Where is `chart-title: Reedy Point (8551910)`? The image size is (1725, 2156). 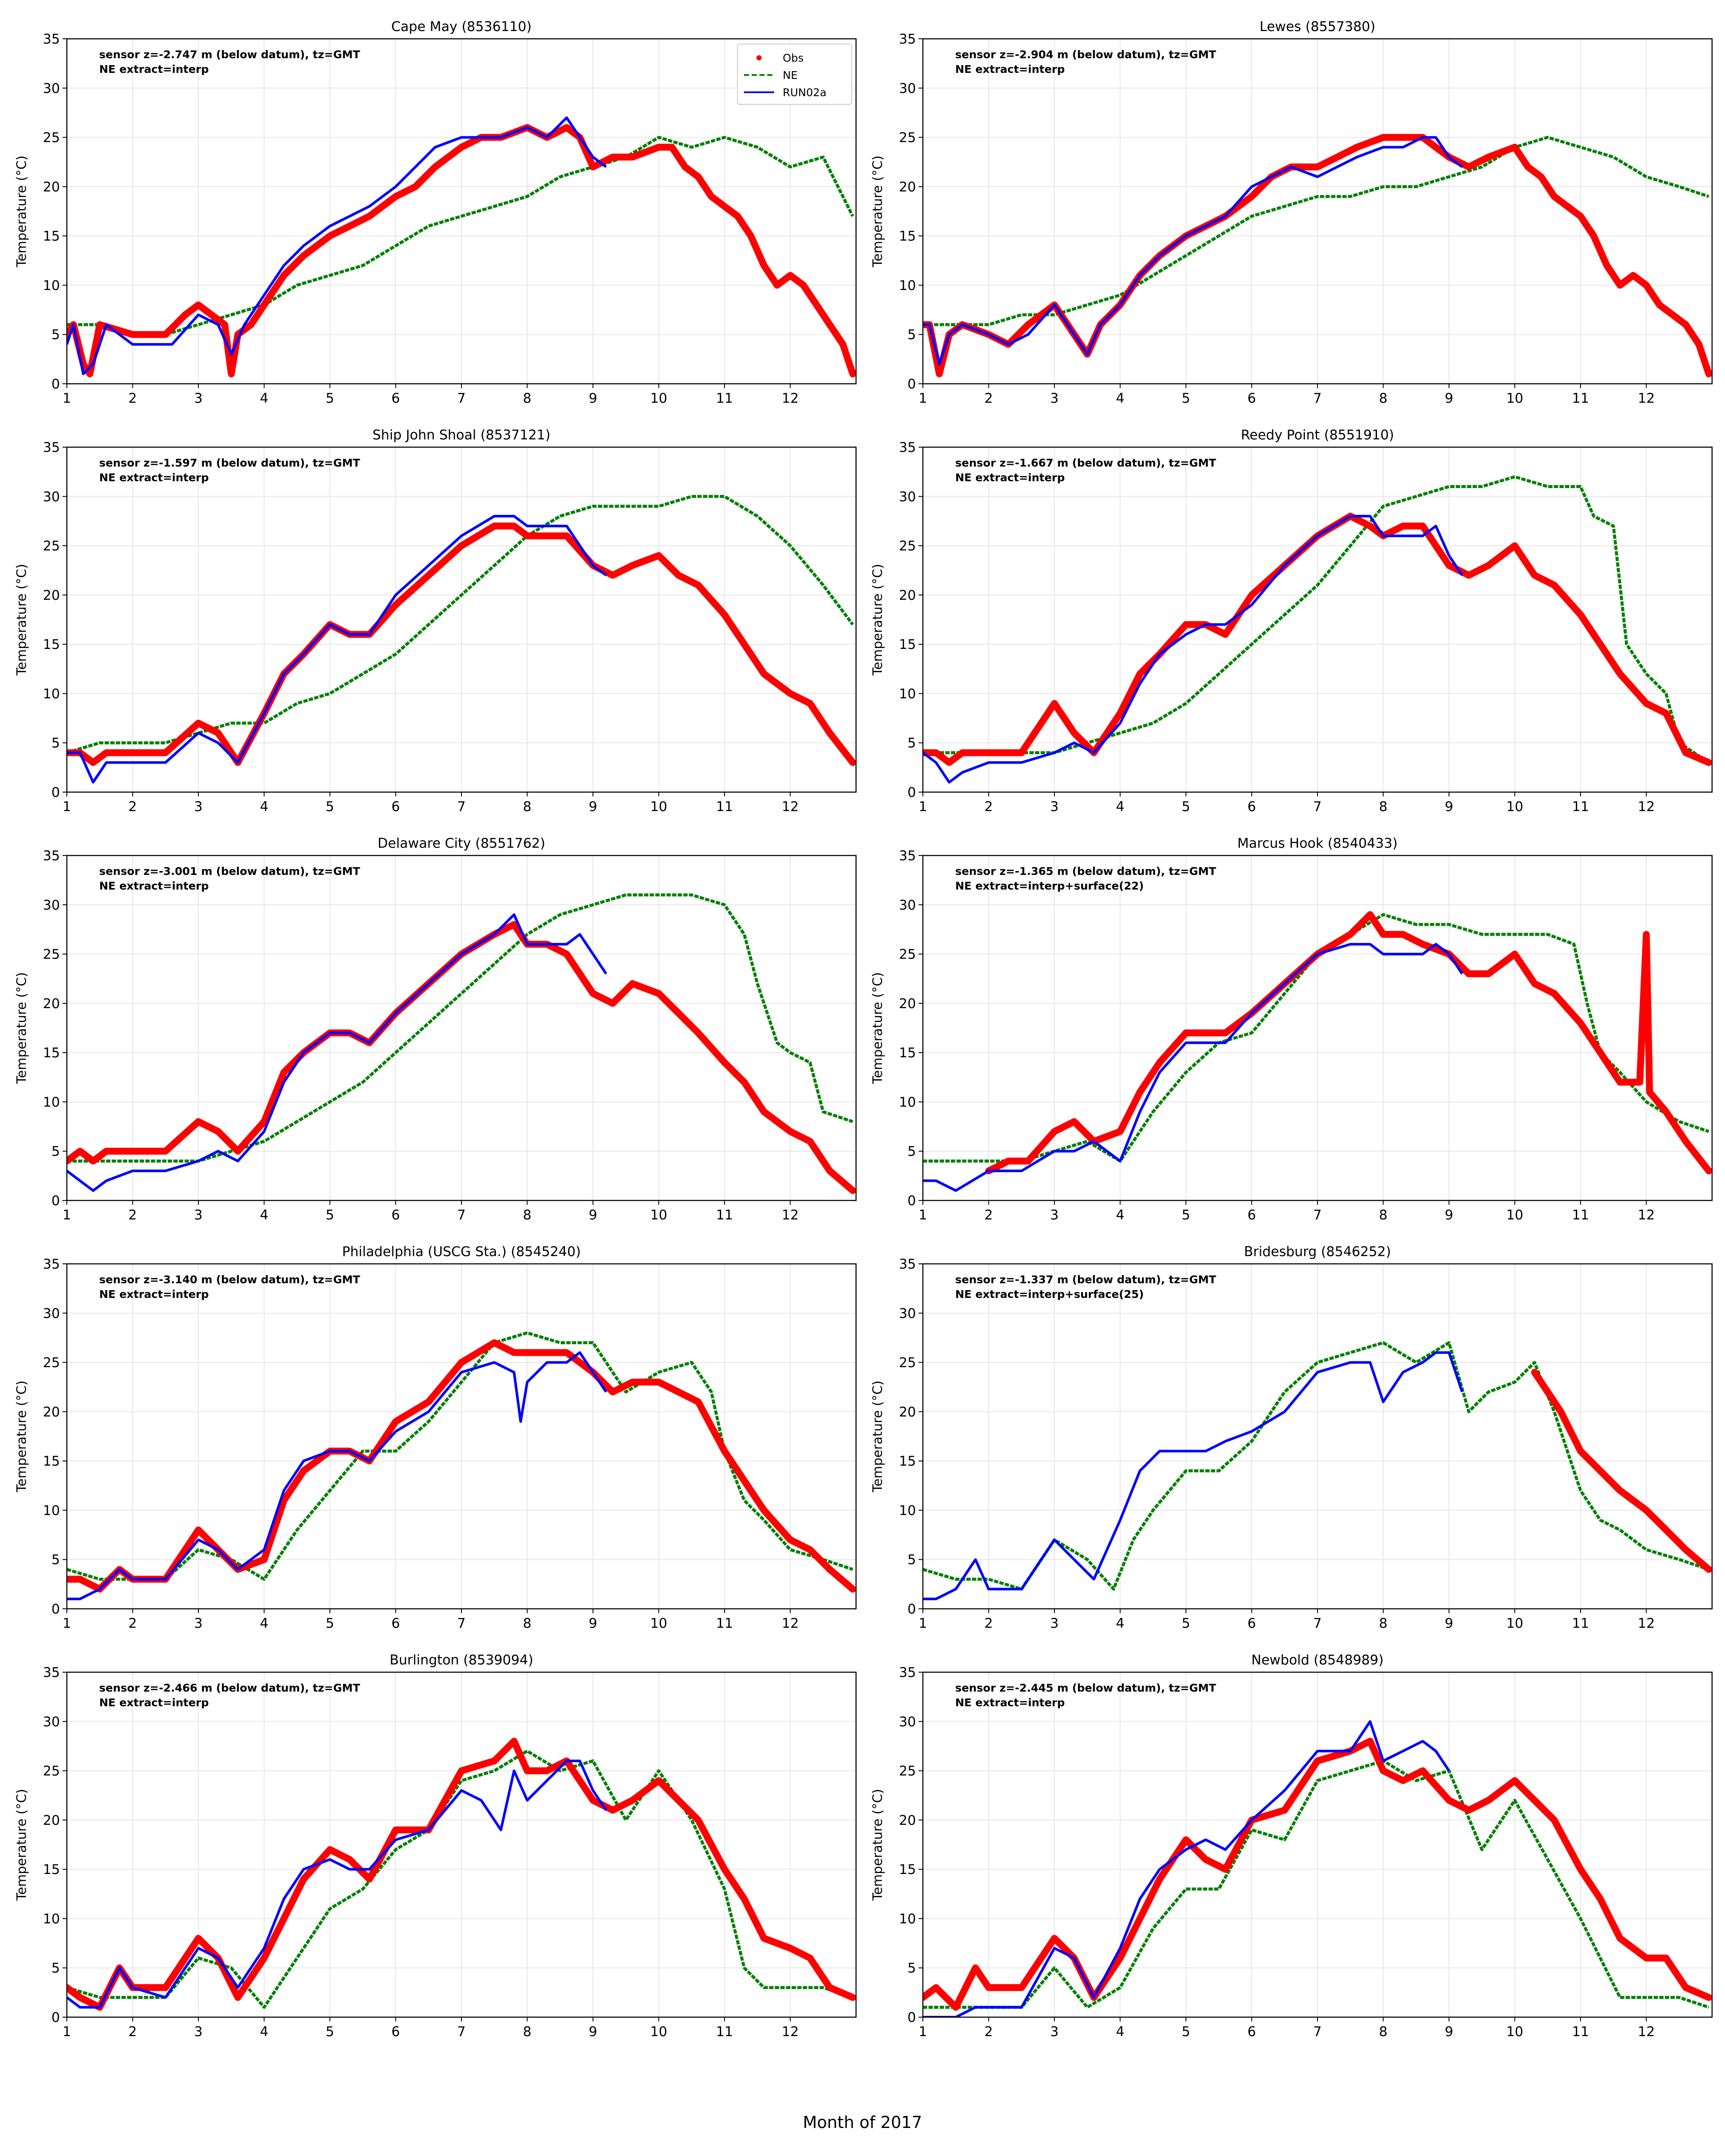 chart-title: Reedy Point (8551910) is located at coordinates (1317, 435).